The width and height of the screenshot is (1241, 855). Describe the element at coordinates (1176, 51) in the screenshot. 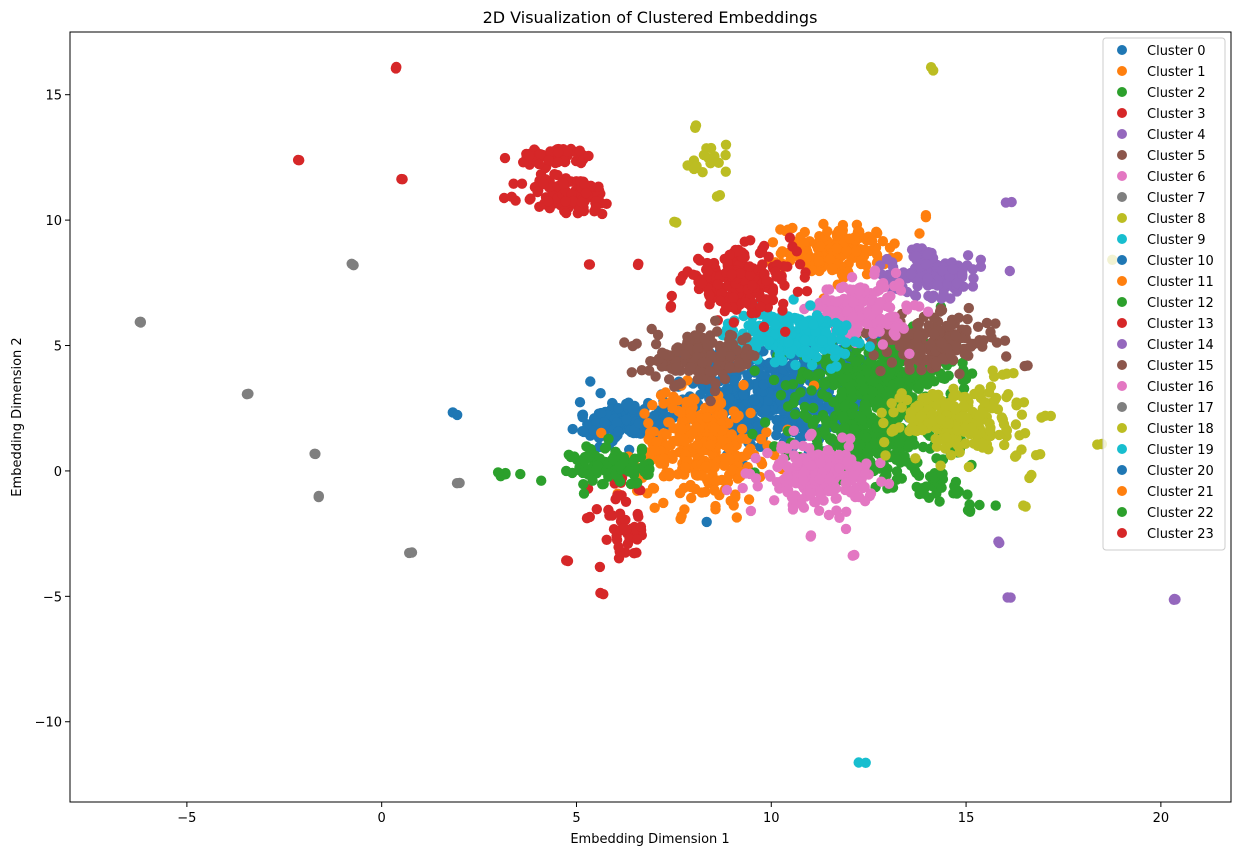

I see `legend-label: Cluster 0` at that location.